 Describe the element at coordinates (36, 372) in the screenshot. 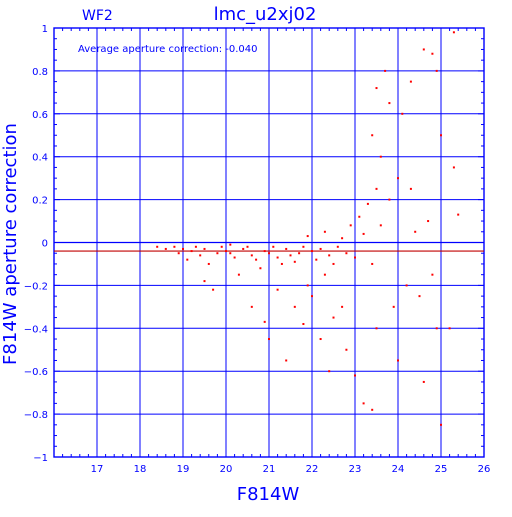

I see `y-tick-label: −0.6` at that location.